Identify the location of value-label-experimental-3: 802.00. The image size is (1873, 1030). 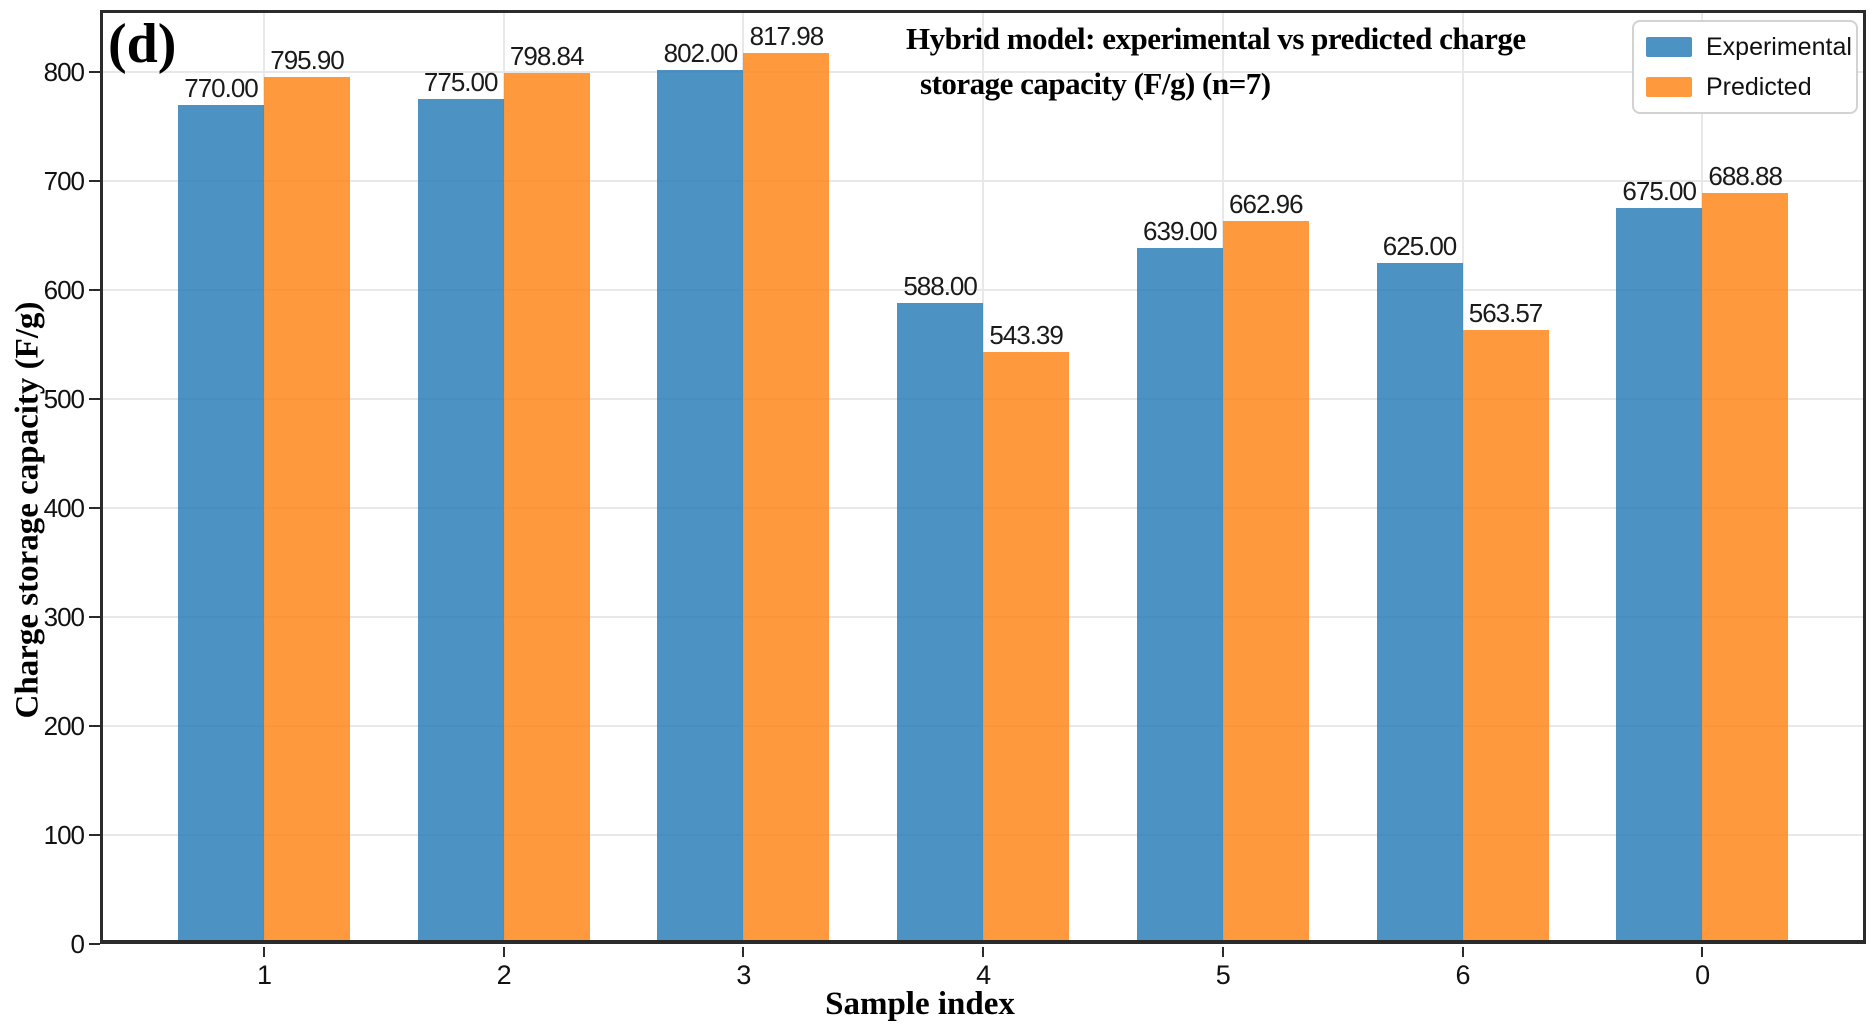
(701, 52).